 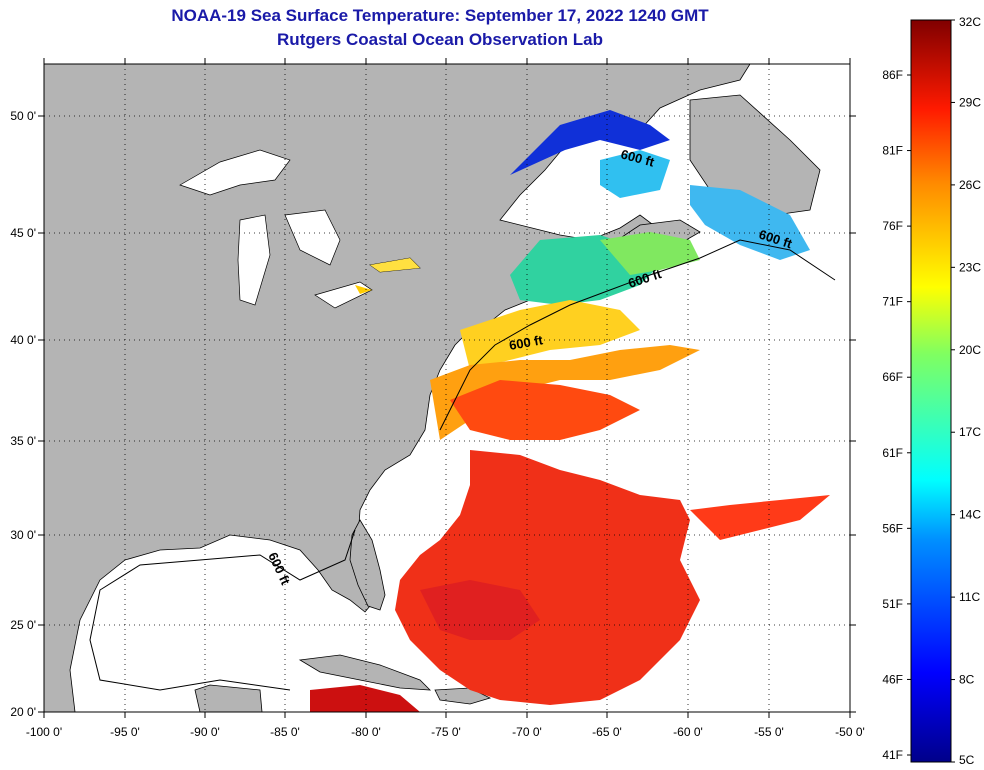 I want to click on fahrenheit-label: 56F, so click(x=892, y=528).